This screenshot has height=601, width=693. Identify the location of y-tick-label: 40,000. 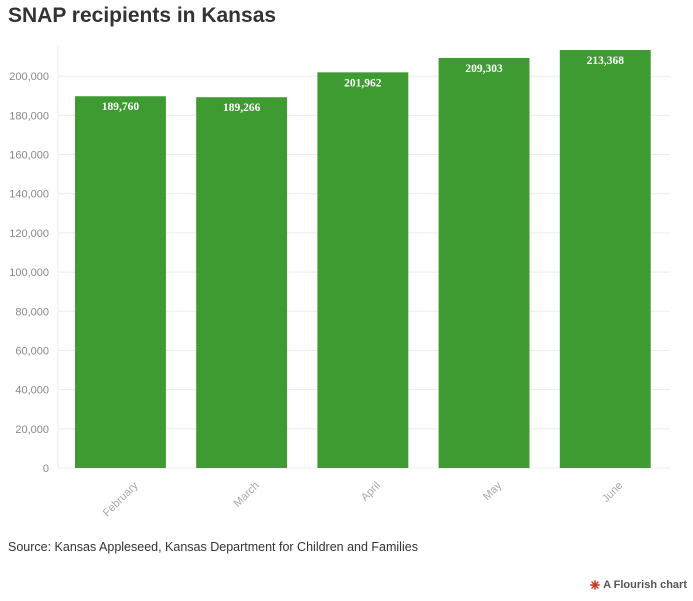
(32, 391).